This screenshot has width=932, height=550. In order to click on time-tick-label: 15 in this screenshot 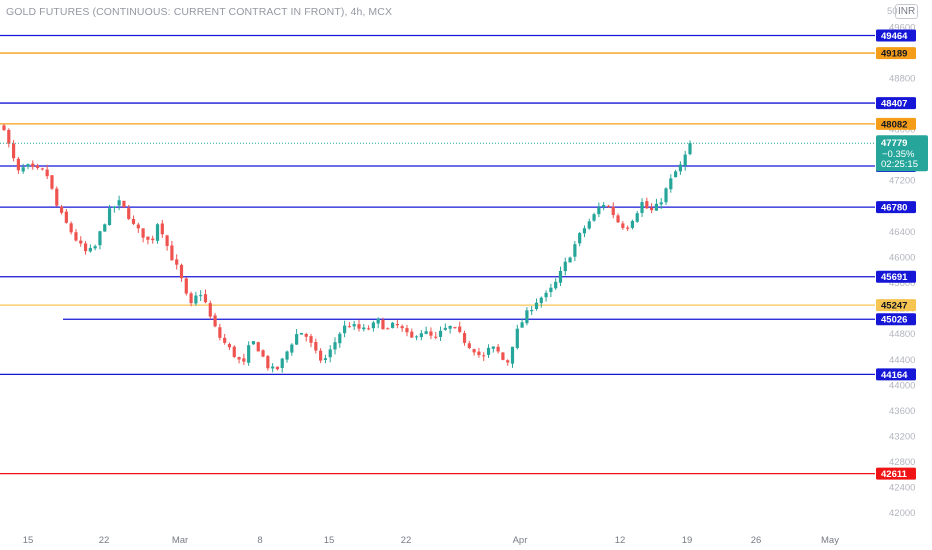, I will do `click(28, 540)`.